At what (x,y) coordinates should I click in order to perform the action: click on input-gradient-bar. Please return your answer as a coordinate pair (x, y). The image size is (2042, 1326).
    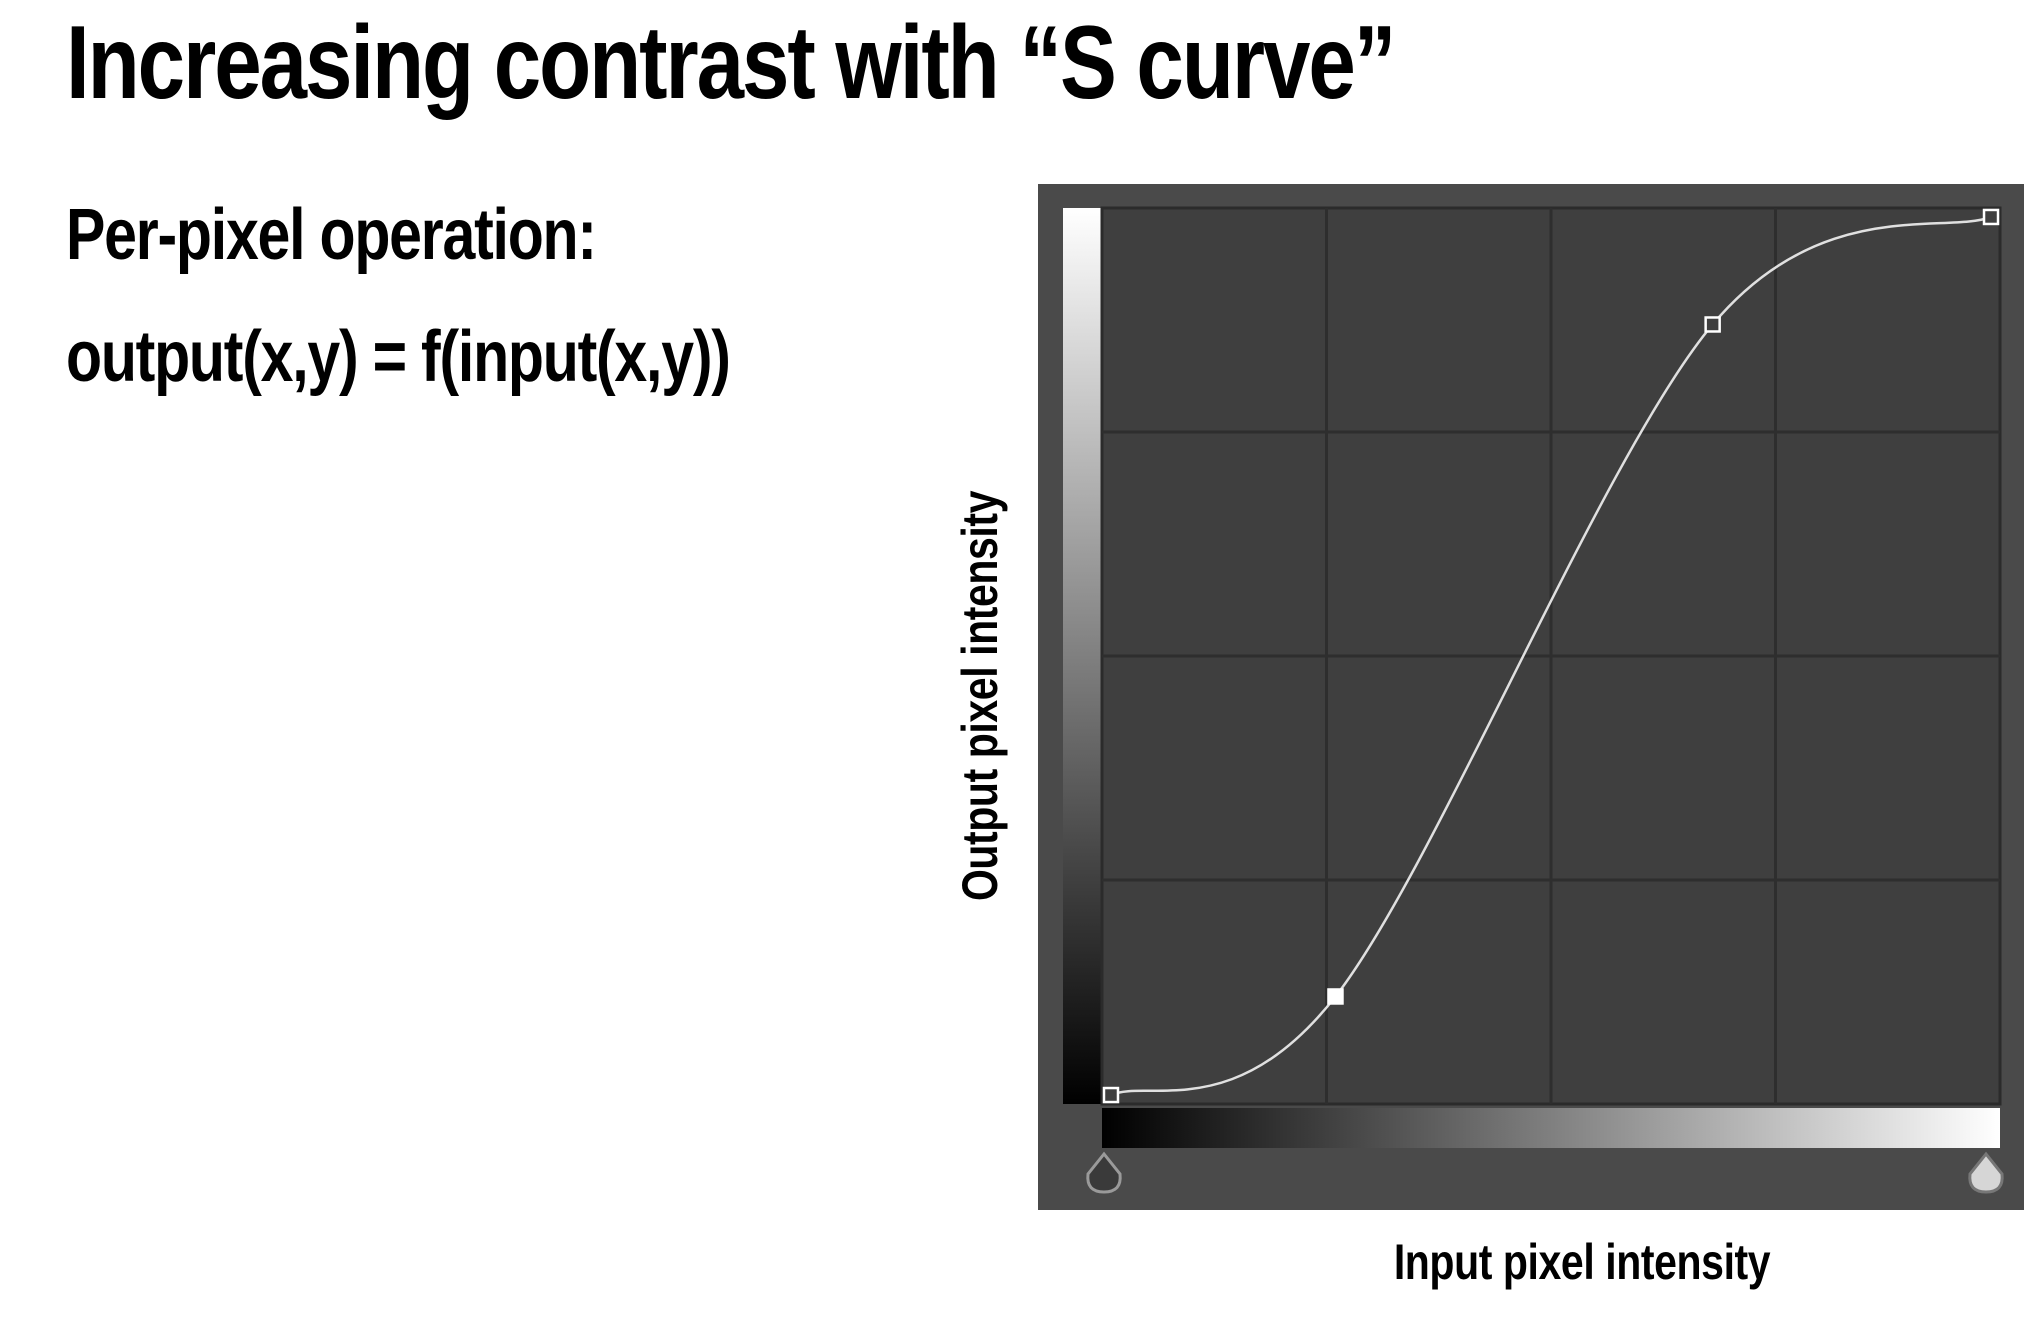
    Looking at the image, I should click on (1551, 1128).